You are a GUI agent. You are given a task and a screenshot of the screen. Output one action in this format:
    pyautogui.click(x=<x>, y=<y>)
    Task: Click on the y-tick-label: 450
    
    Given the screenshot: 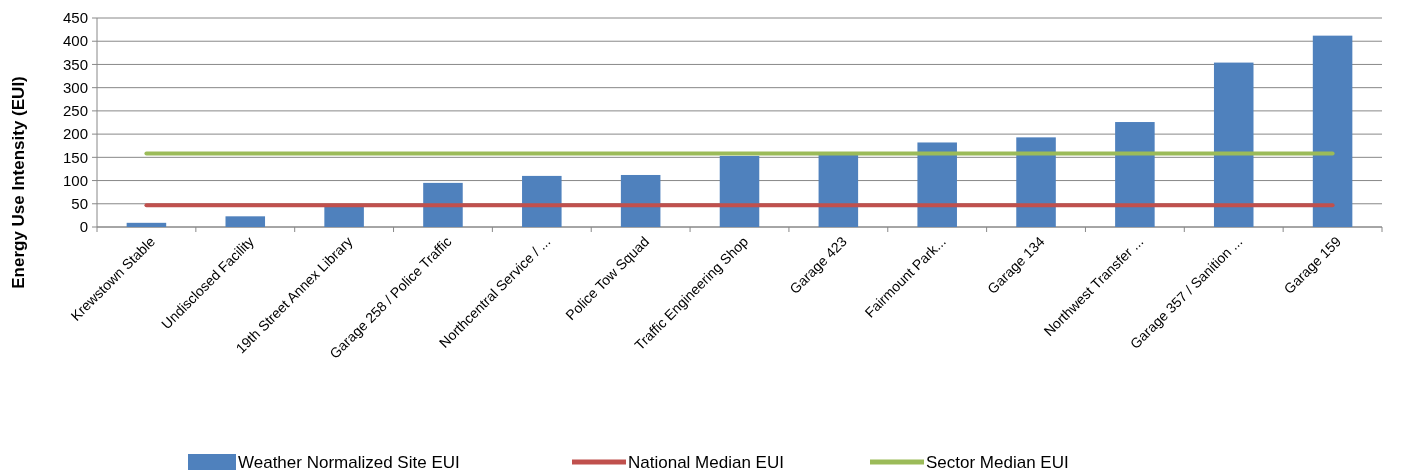 What is the action you would take?
    pyautogui.click(x=75, y=18)
    